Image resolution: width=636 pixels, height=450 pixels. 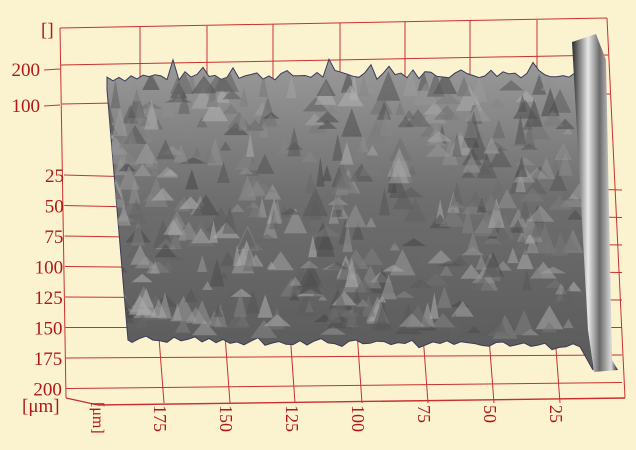 What do you see at coordinates (616, 208) in the screenshot?
I see `back-wall-right-edge` at bounding box center [616, 208].